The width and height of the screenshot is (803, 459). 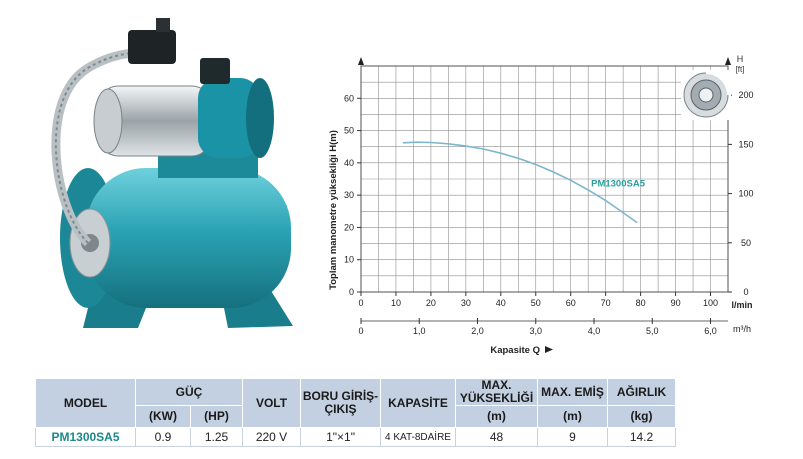 I want to click on x-tick-label-lmin: 30, so click(x=466, y=303).